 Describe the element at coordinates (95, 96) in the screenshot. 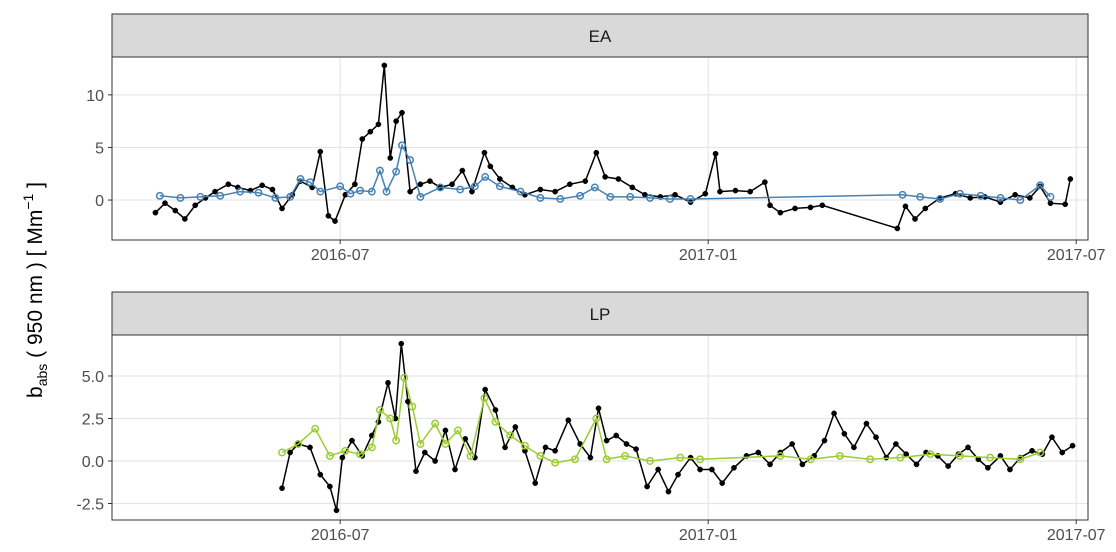

I see `y-tick-label: 10` at that location.